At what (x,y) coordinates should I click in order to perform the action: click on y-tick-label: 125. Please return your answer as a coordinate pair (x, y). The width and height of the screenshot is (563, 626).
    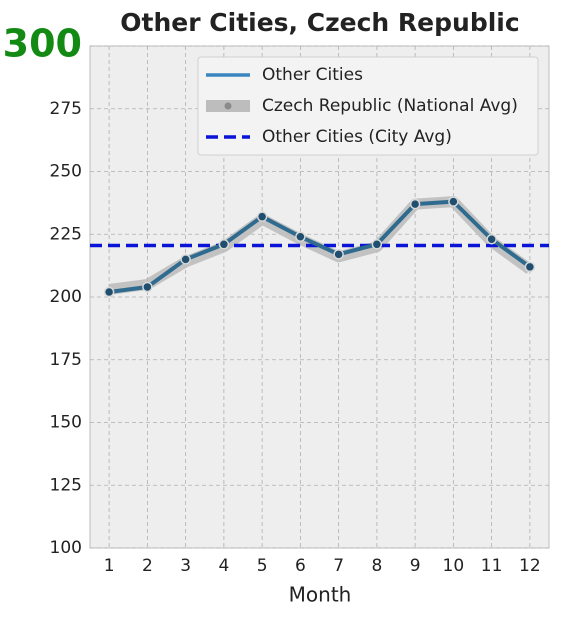
    Looking at the image, I should click on (66, 485).